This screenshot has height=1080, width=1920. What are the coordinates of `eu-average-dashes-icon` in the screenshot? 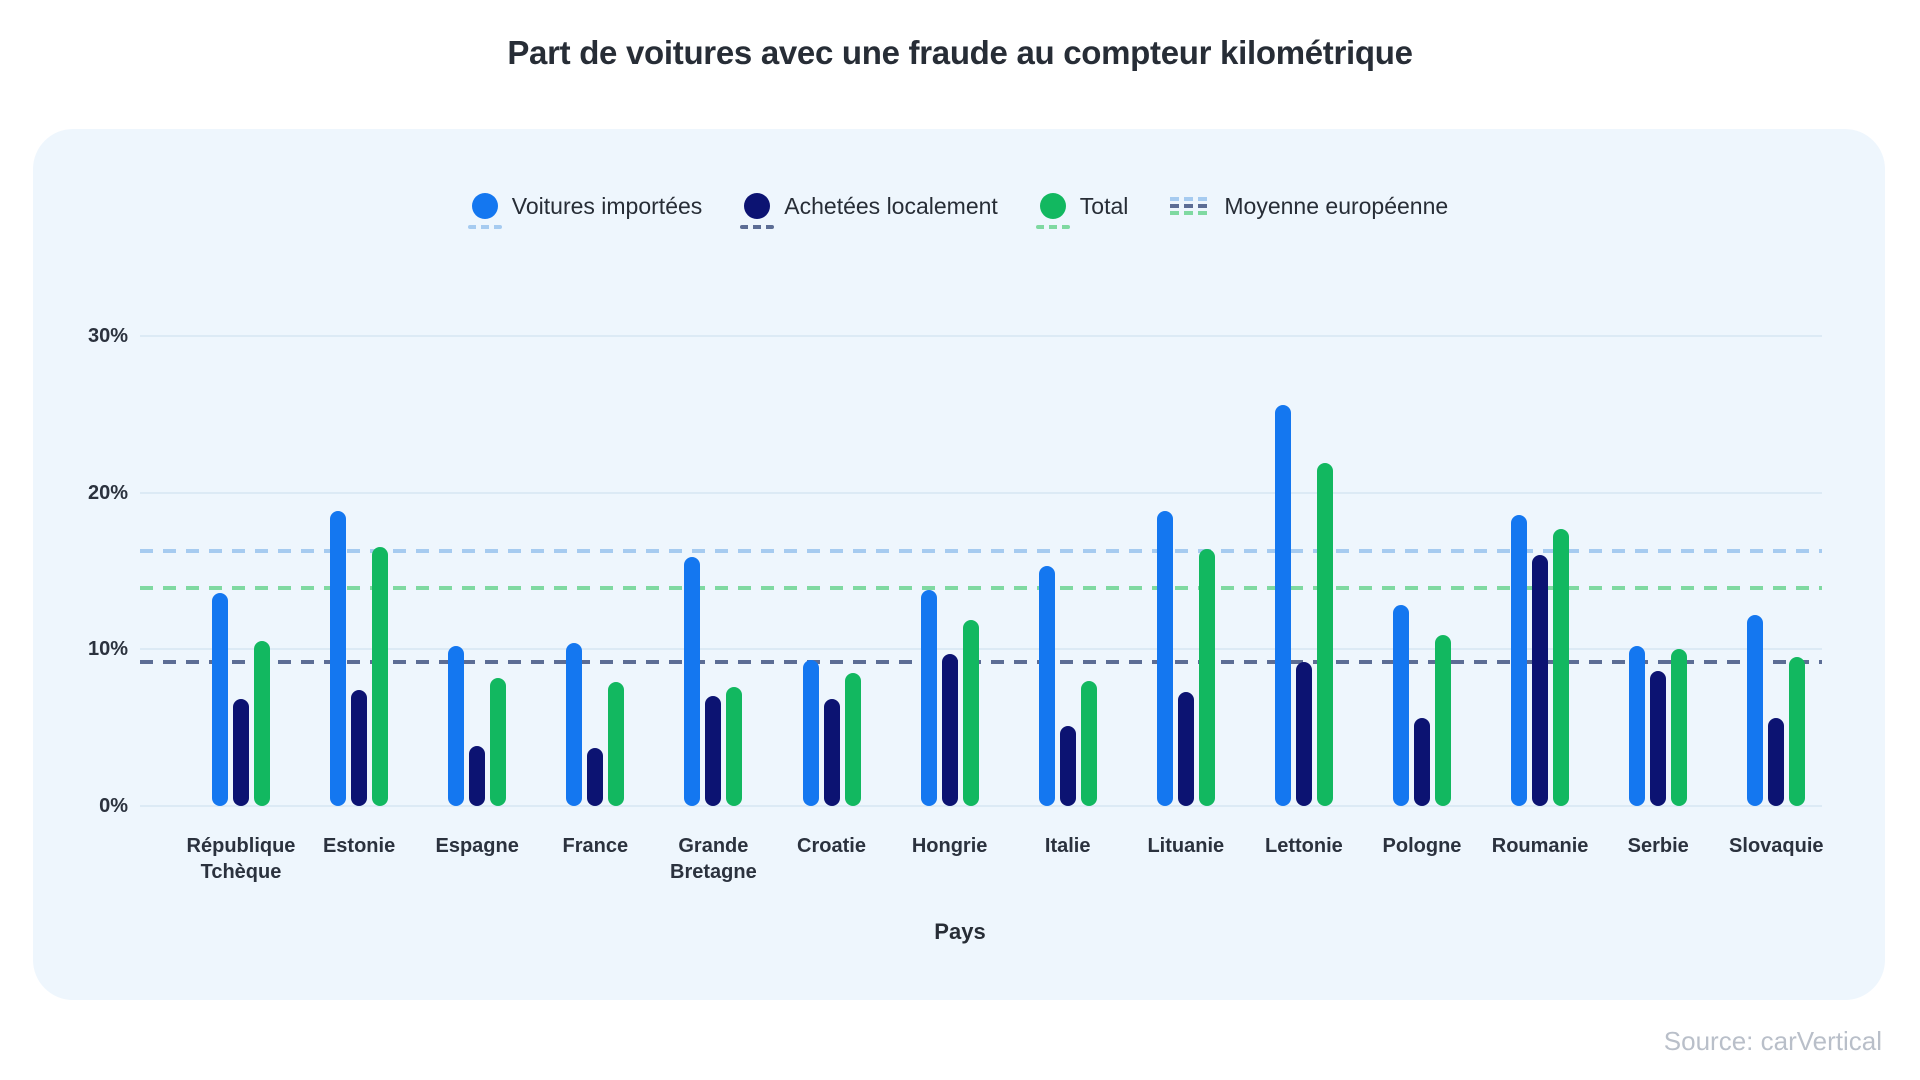 It's located at (1190, 206).